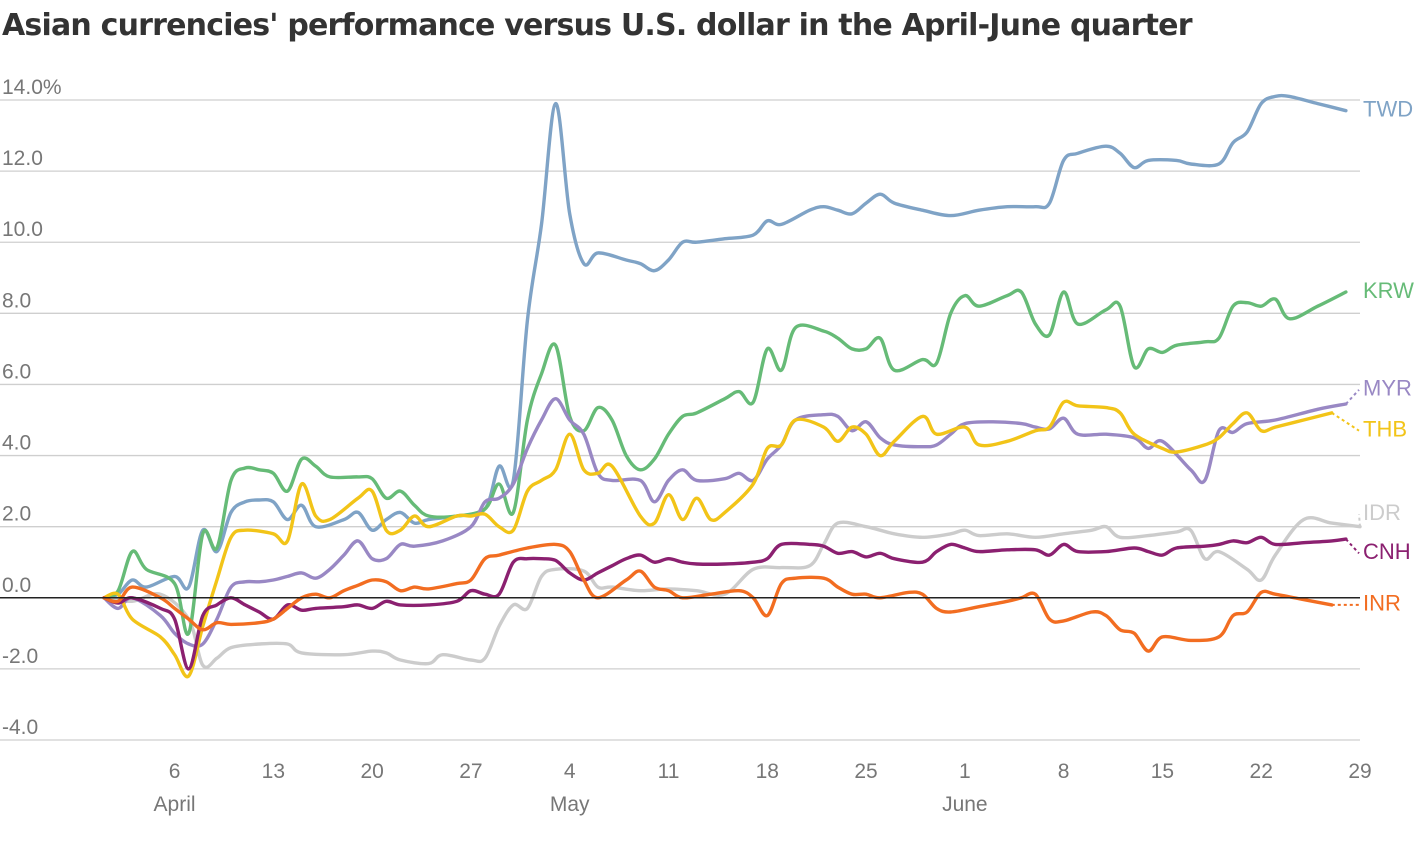 This screenshot has height=854, width=1420. I want to click on y-tick-label: 12.0, so click(22, 158).